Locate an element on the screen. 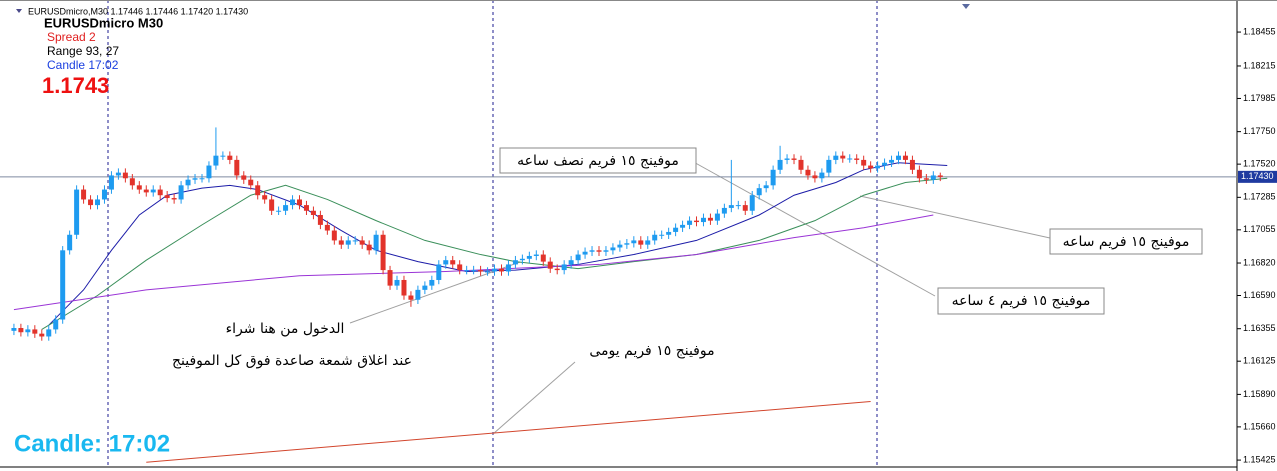 Image resolution: width=1277 pixels, height=471 pixels. annotation: الدخول من هنا شراء is located at coordinates (285, 329).